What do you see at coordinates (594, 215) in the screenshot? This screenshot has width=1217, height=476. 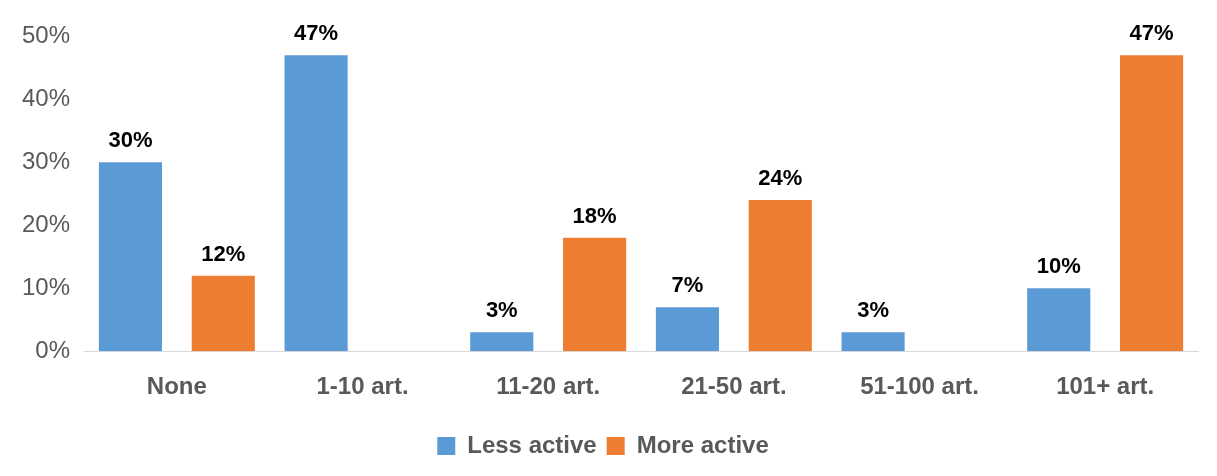 I see `text: 18%` at bounding box center [594, 215].